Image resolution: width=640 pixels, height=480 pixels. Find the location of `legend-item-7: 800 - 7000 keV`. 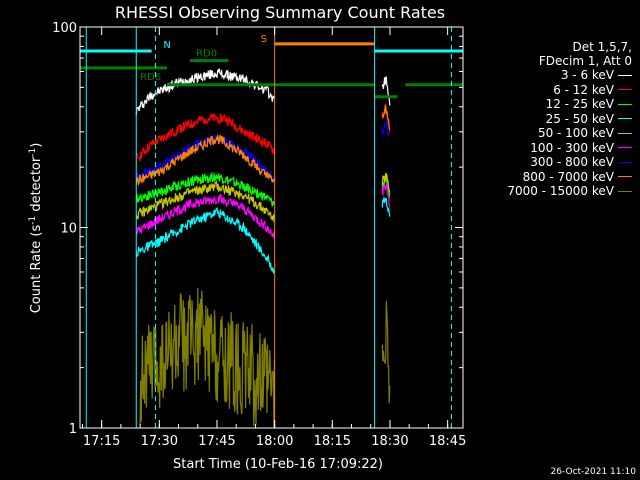

legend-item-7: 800 - 7000 keV is located at coordinates (560, 177).